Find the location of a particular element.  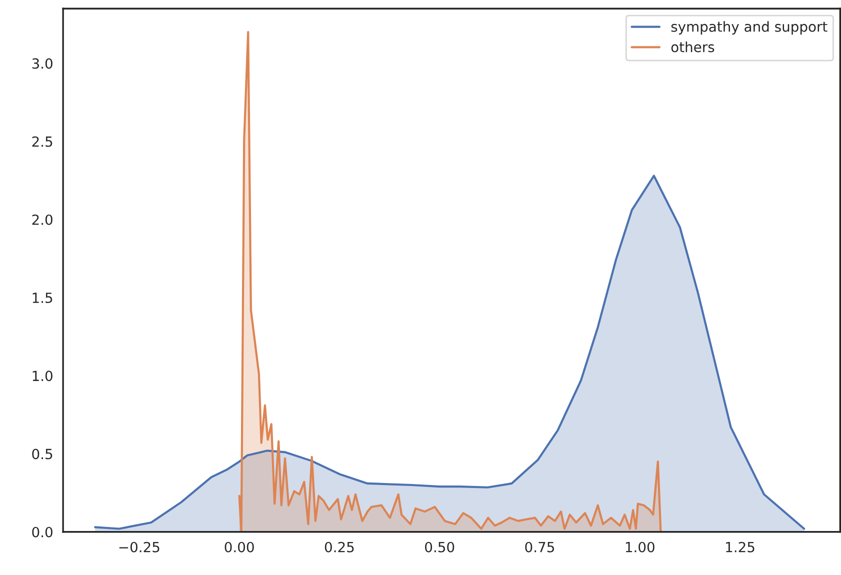

x-tick-label: 0.00 is located at coordinates (239, 547).